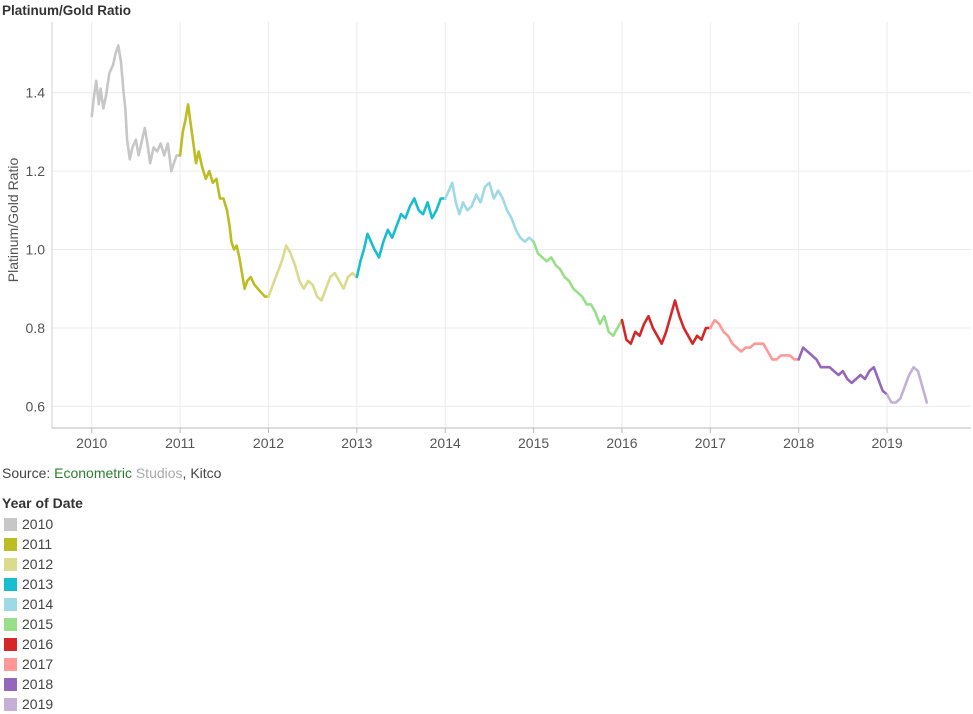 The image size is (973, 714). What do you see at coordinates (710, 443) in the screenshot?
I see `x-tick-label-2017: 2017` at bounding box center [710, 443].